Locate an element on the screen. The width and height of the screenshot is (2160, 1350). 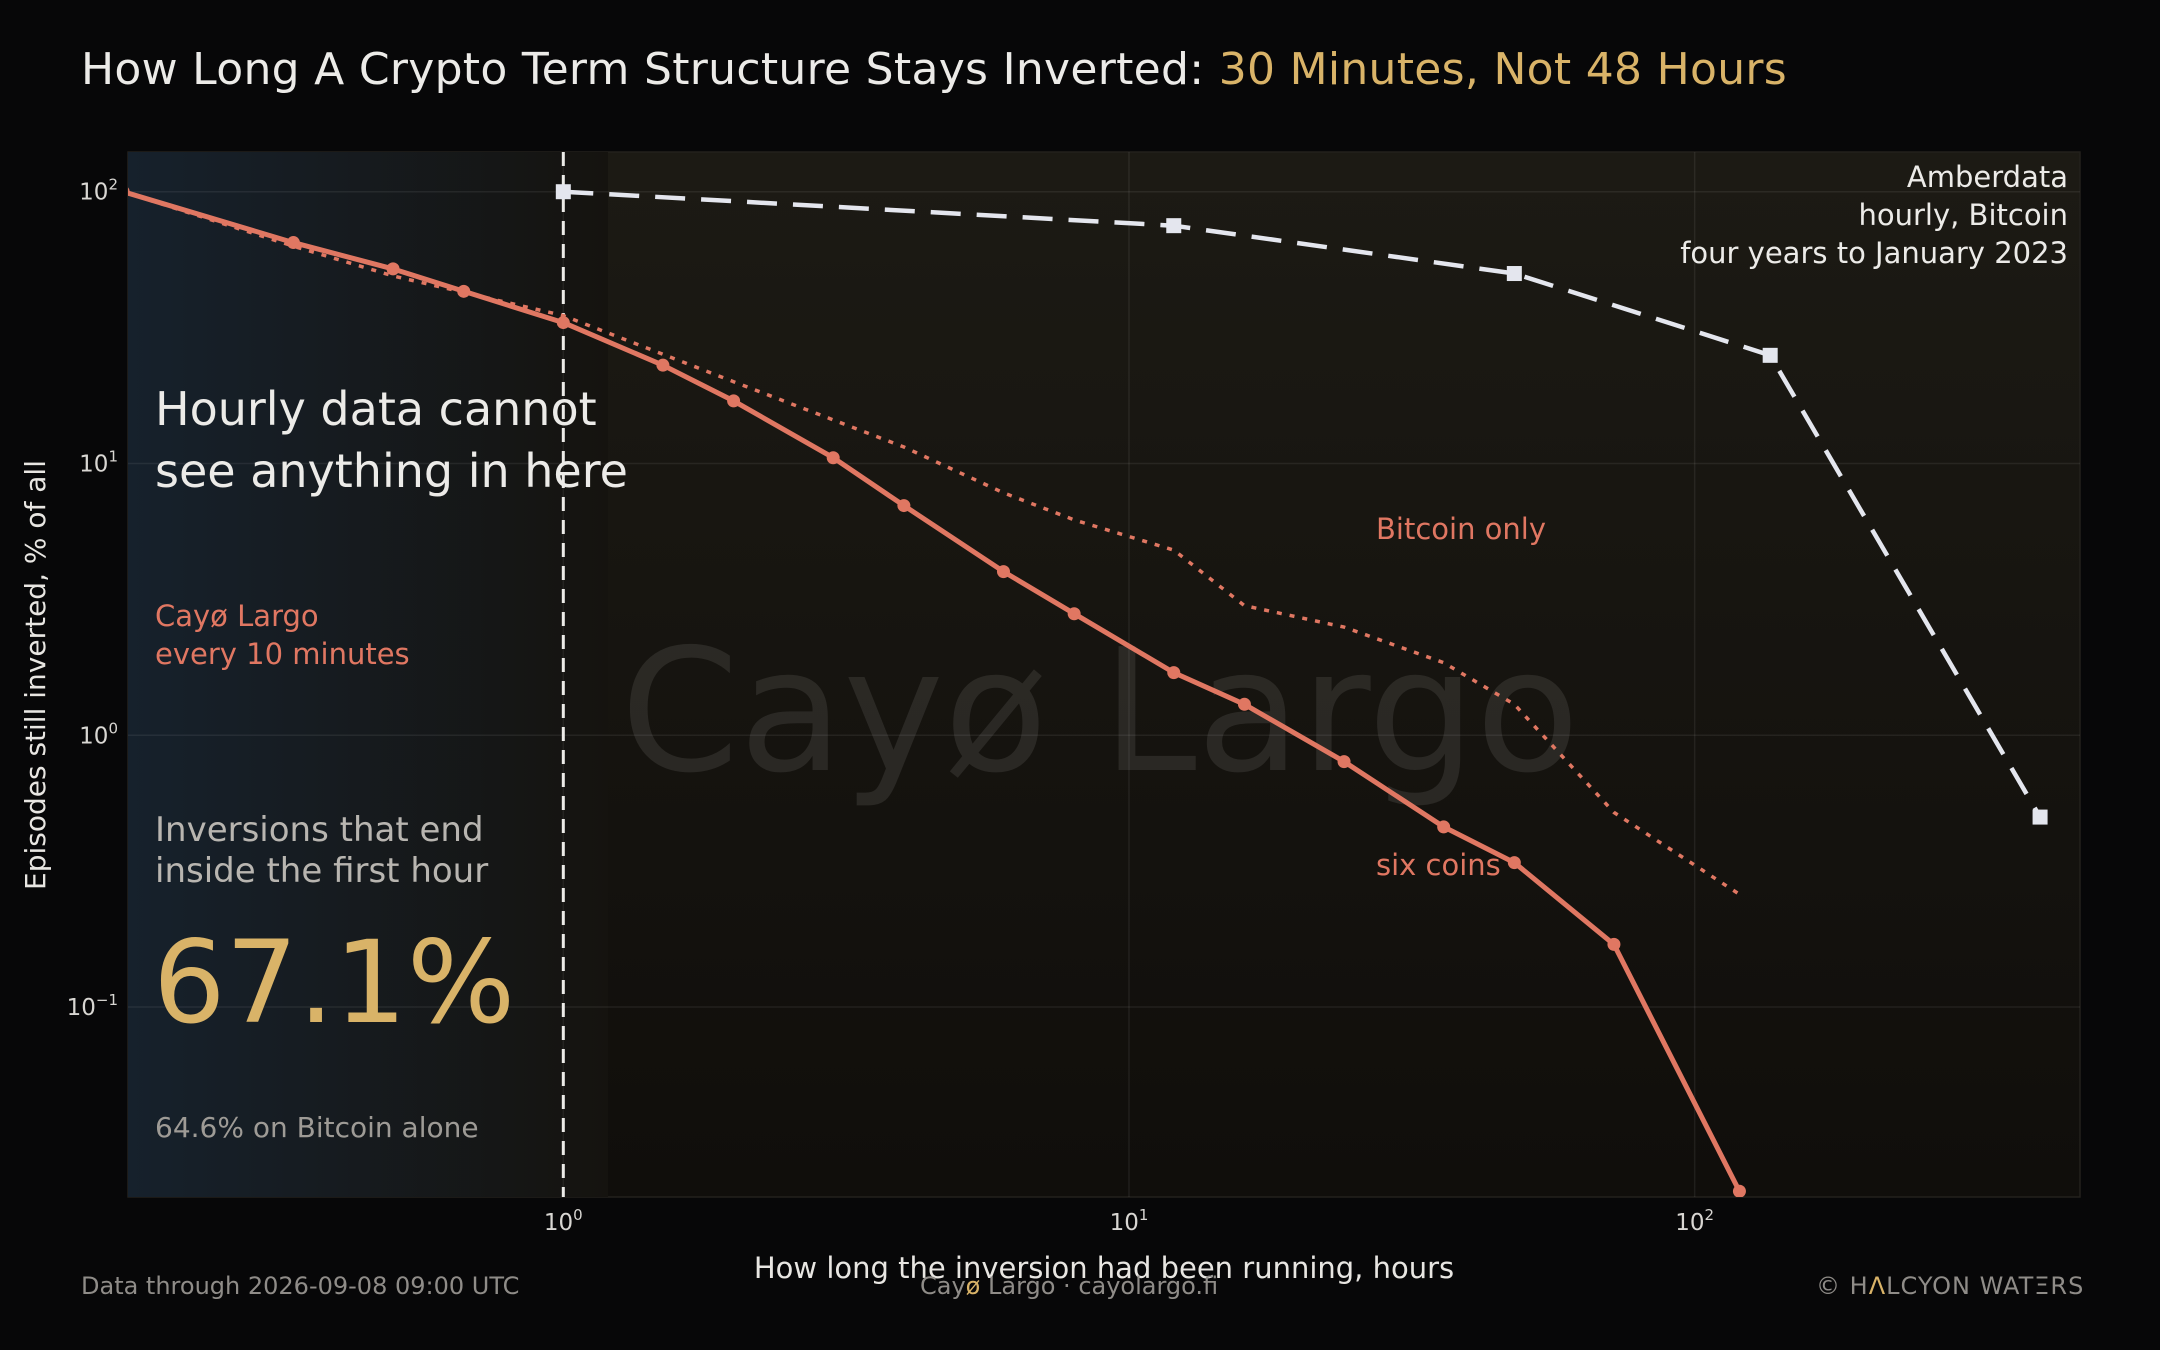
copyright-logo: © HΛLCYON WATΞRS is located at coordinates (1950, 1286).